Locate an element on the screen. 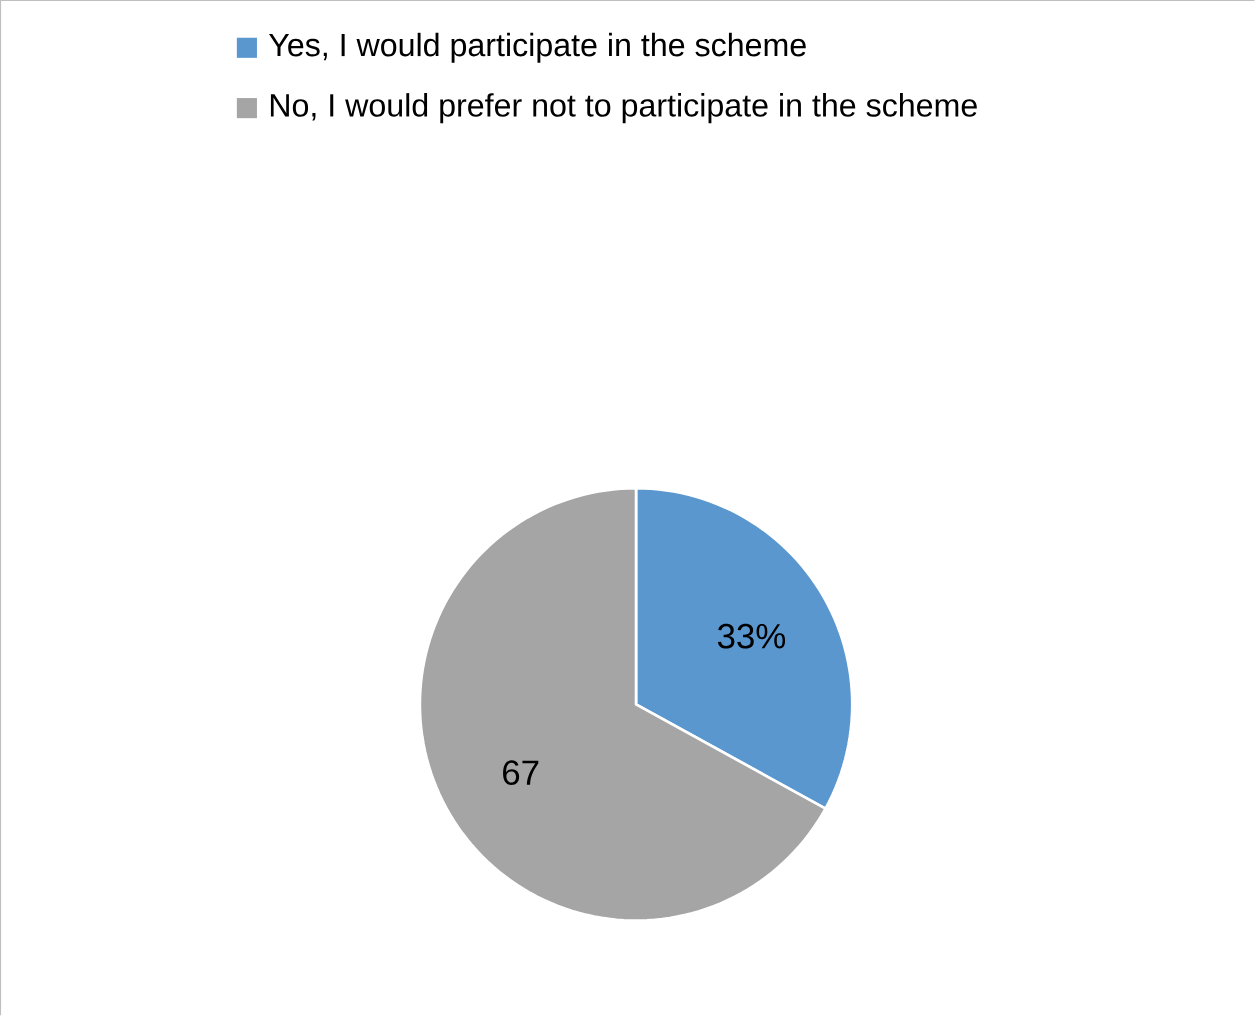 The width and height of the screenshot is (1255, 1016). data-label: 33% is located at coordinates (751, 636).